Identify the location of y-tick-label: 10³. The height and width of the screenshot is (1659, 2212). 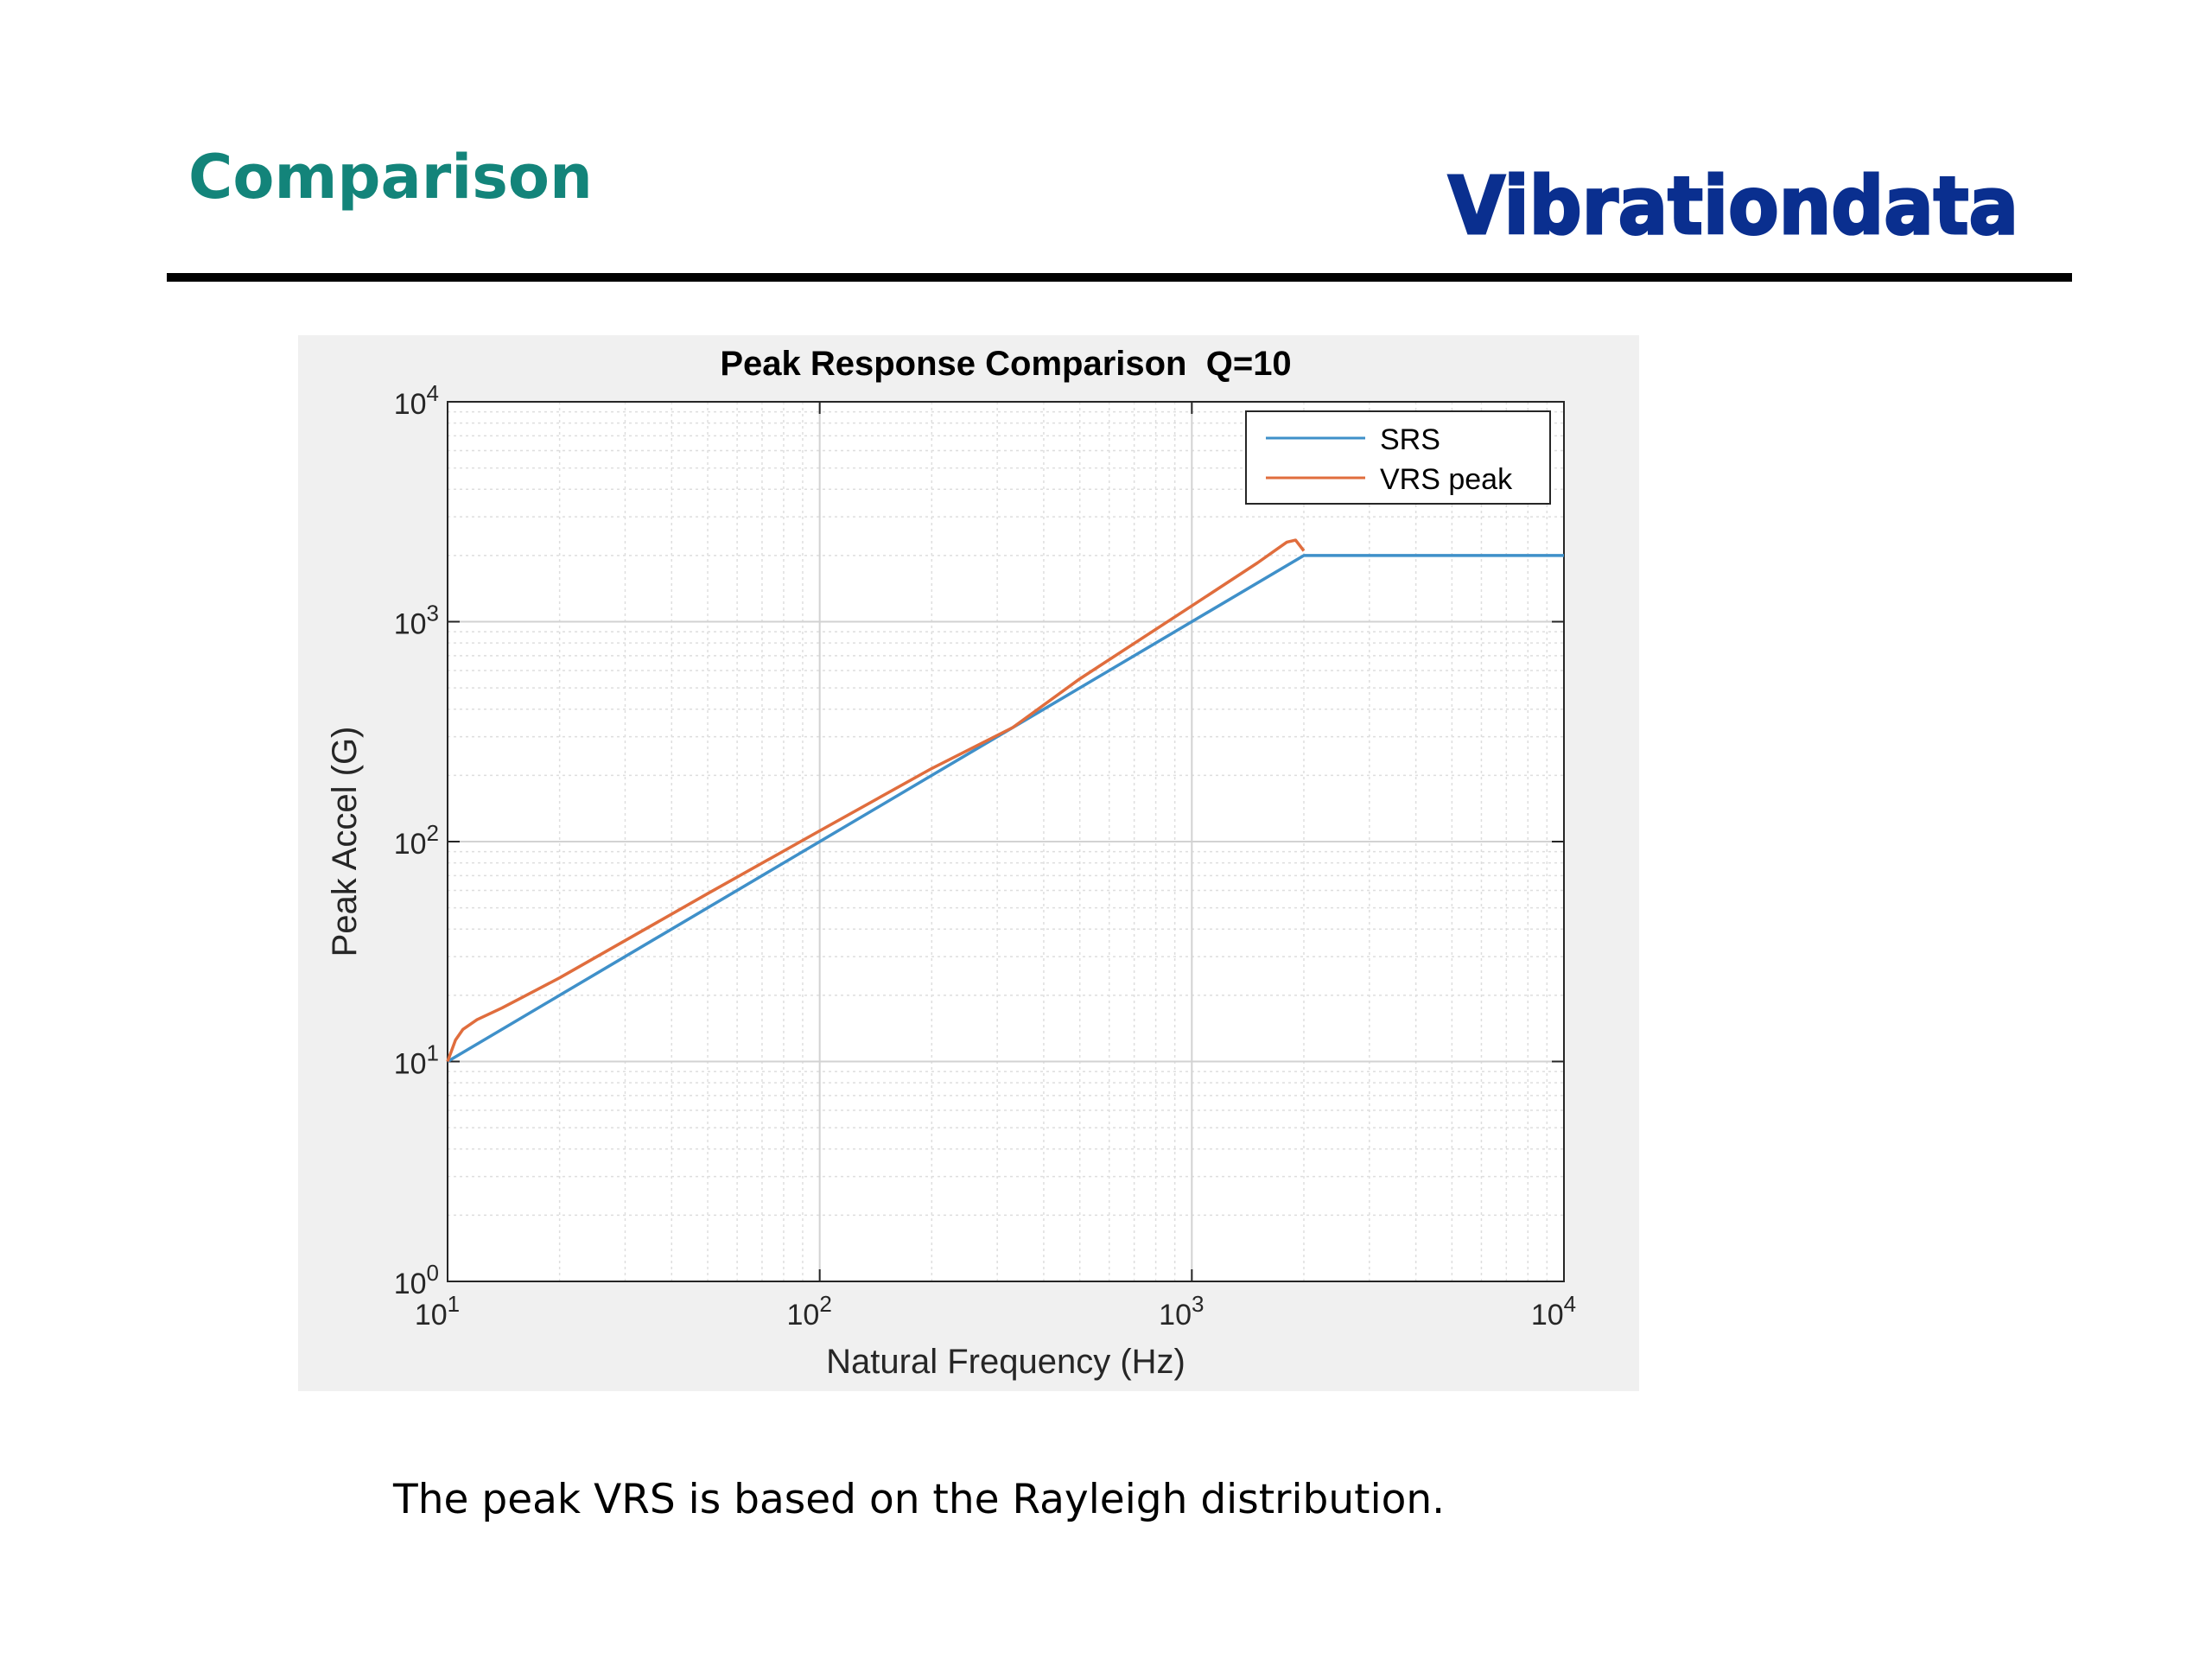
(416, 621).